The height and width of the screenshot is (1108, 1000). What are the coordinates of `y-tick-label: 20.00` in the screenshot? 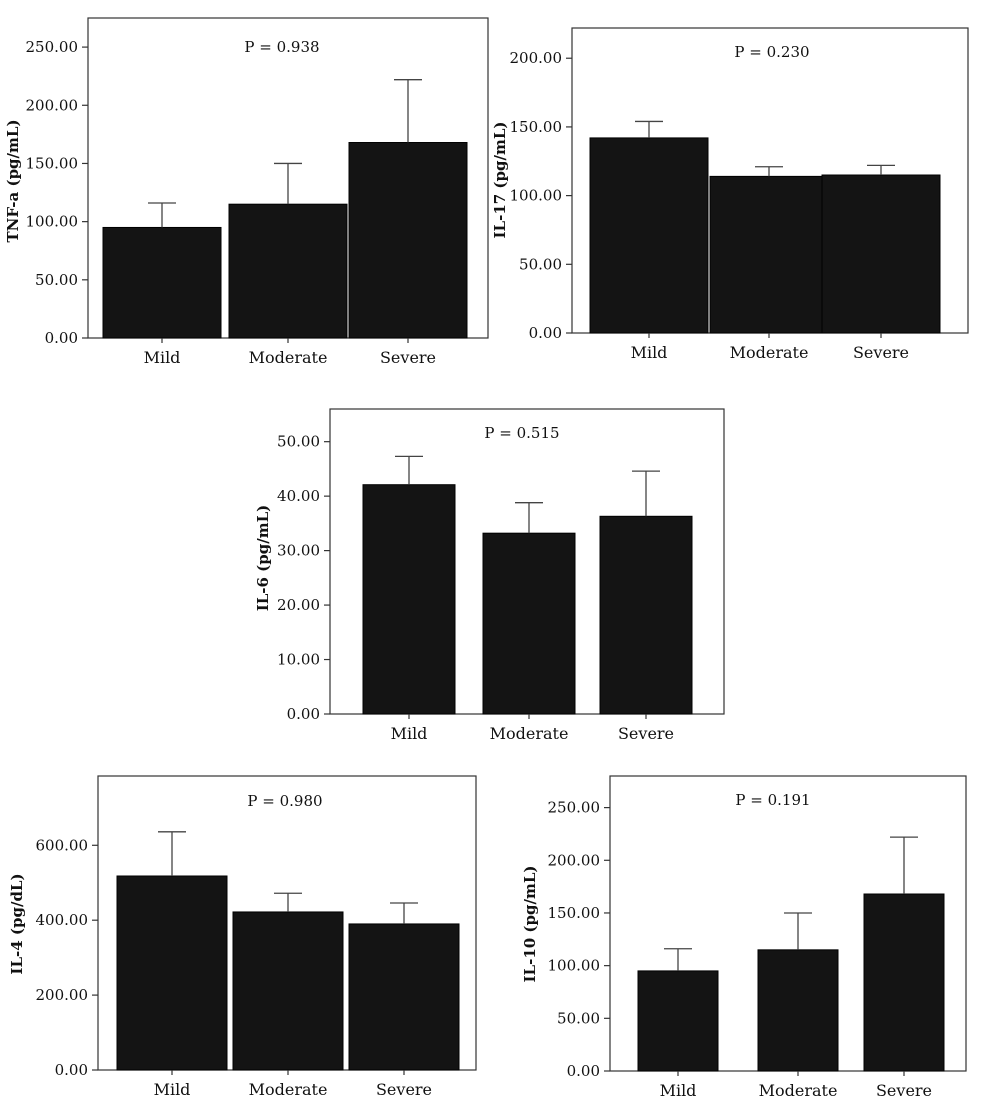 It's located at (298, 605).